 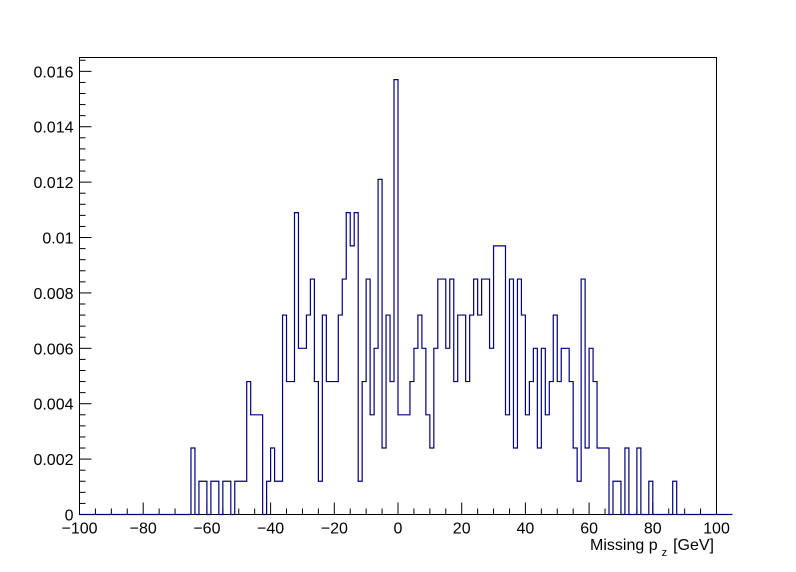 What do you see at coordinates (589, 529) in the screenshot?
I see `x-tick-label: 60` at bounding box center [589, 529].